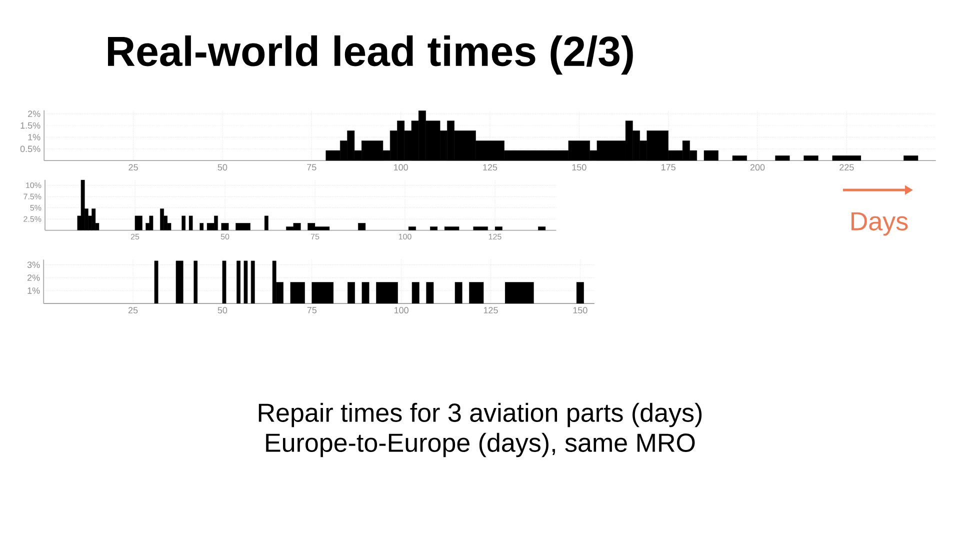 The height and width of the screenshot is (540, 960). What do you see at coordinates (669, 167) in the screenshot?
I see `x-tick-label: 175` at bounding box center [669, 167].